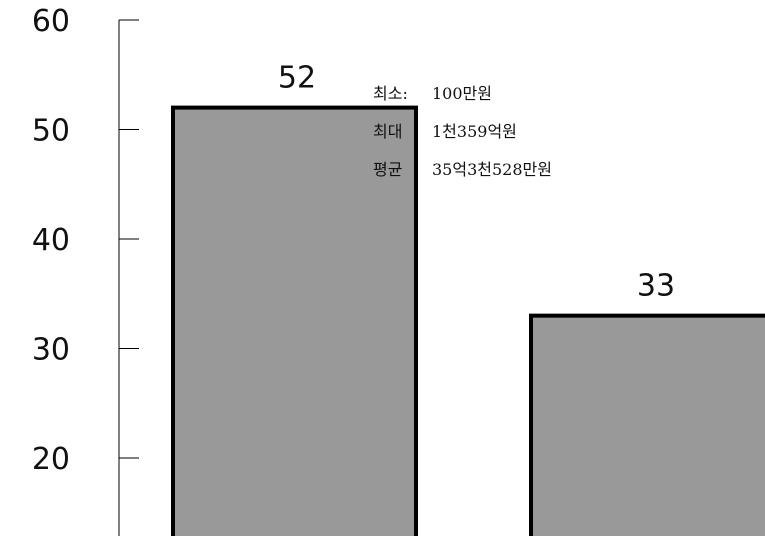 The height and width of the screenshot is (536, 765). I want to click on stats-annotation: 최소: 100만원 최대 1천359억원 평균 35억3천528만원, so click(462, 131).